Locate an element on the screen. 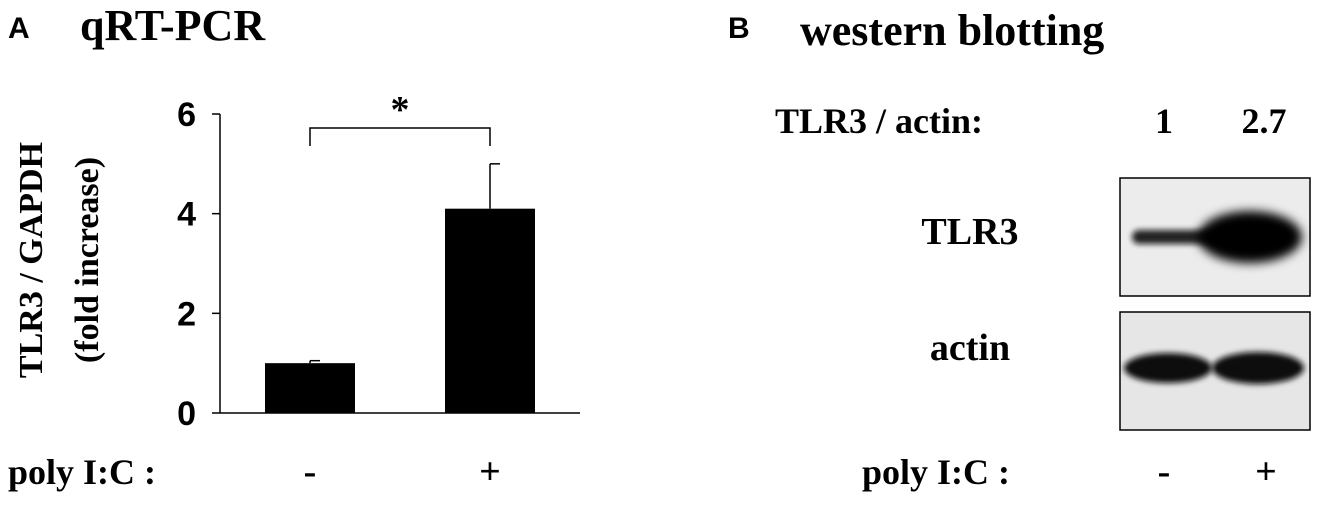  panel-a-title: qRT-PCR is located at coordinates (173, 25).